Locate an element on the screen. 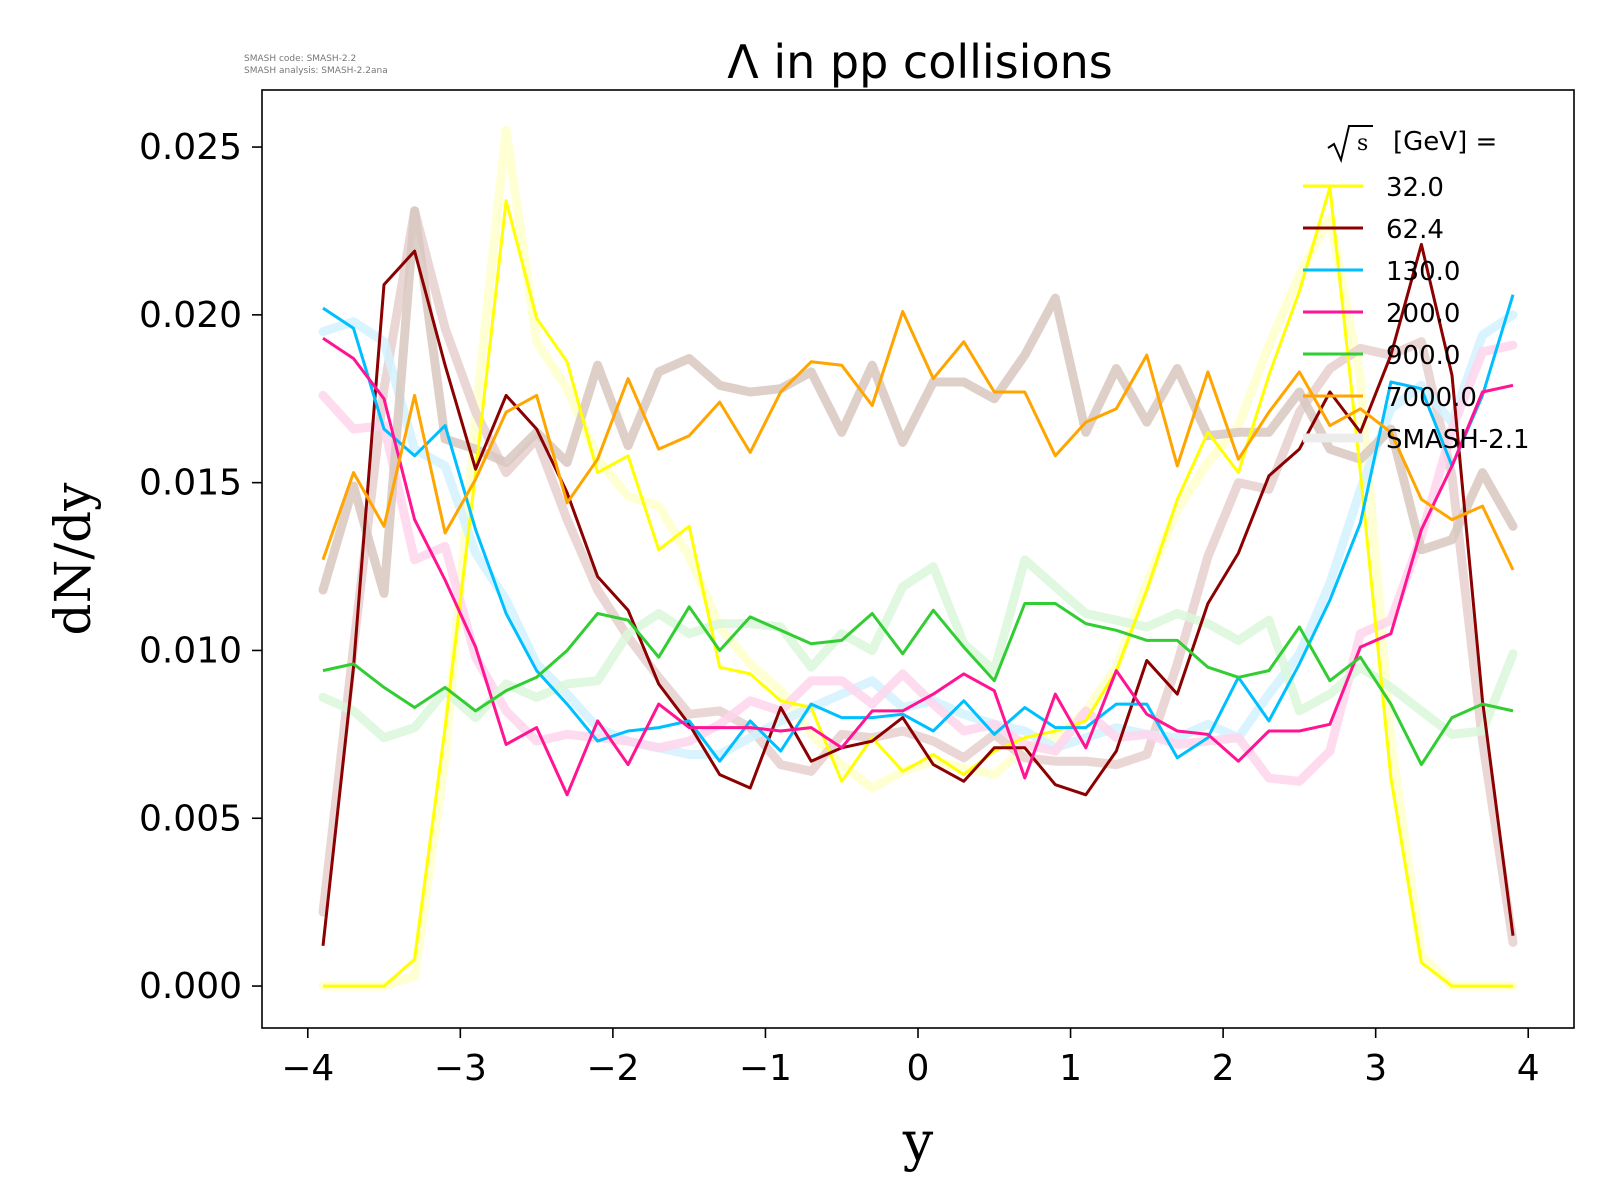 The image size is (1600, 1200). code-info-line-2: SMASH analysis: SMASH-2.2ana is located at coordinates (316, 71).